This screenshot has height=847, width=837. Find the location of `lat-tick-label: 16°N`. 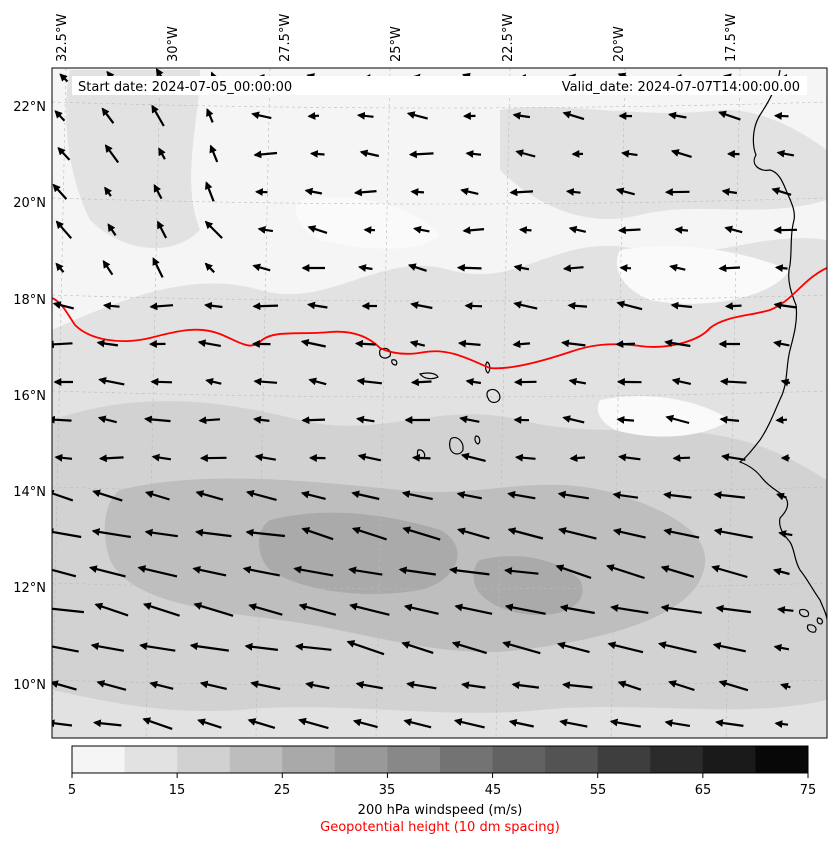

lat-tick-label: 16°N is located at coordinates (29, 396).